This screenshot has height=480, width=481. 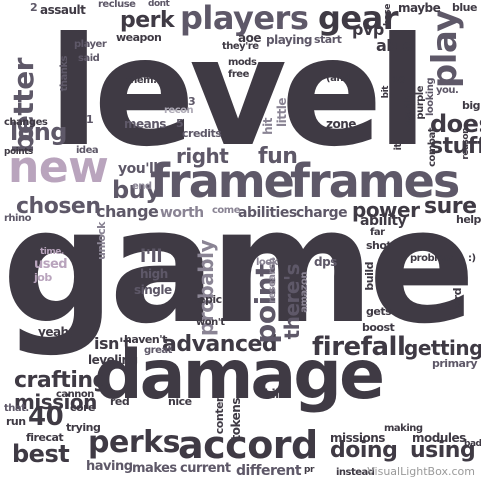 What do you see at coordinates (82, 407) in the screenshot?
I see `word-core: core` at bounding box center [82, 407].